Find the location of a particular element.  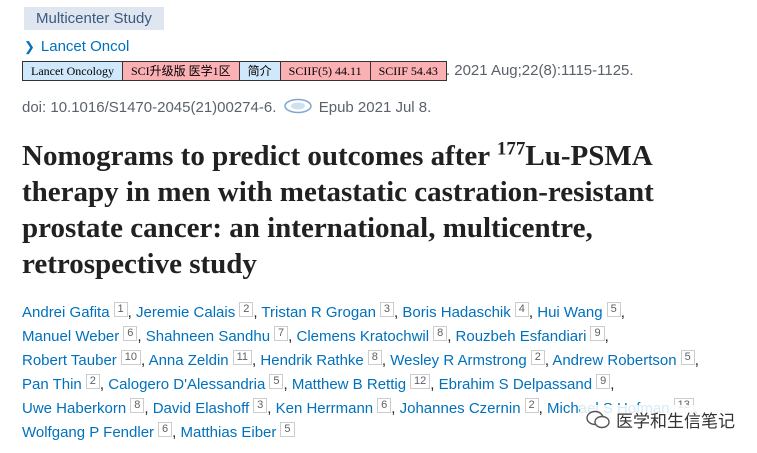

author: Shahneen Sandhu is located at coordinates (208, 336).